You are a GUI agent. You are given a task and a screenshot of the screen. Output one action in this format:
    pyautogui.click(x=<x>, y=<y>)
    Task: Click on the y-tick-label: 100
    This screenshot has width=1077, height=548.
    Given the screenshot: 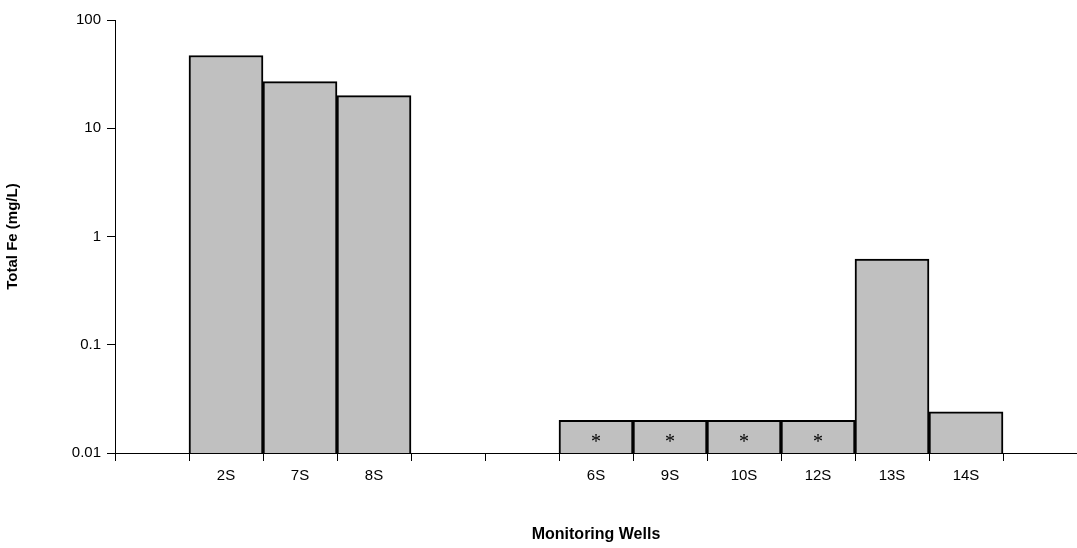 What is the action you would take?
    pyautogui.click(x=88, y=19)
    